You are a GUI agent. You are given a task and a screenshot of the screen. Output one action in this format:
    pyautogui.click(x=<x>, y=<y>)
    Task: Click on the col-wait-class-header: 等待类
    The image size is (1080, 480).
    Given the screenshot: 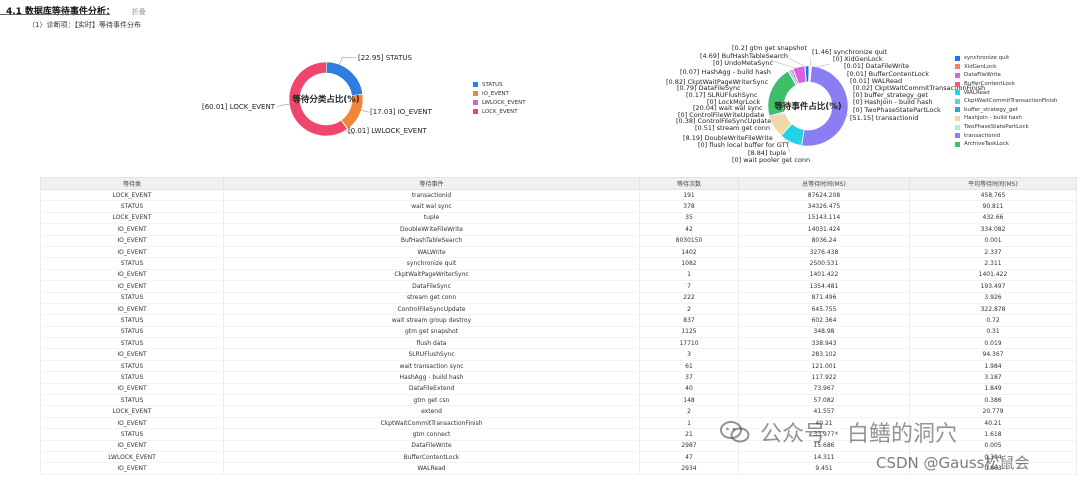 What is the action you would take?
    pyautogui.click(x=132, y=183)
    